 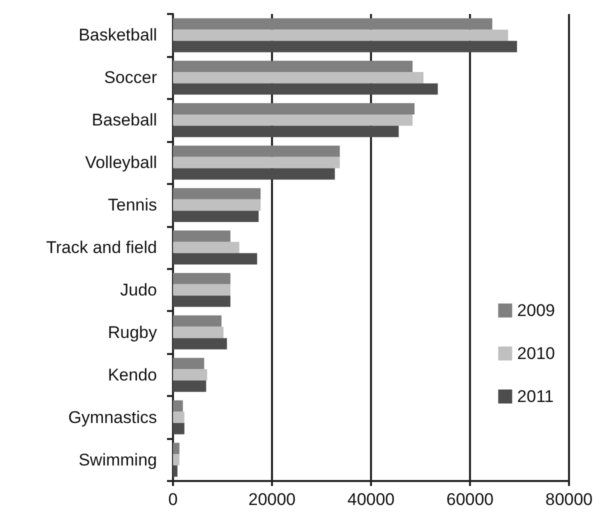 What do you see at coordinates (132, 205) in the screenshot?
I see `y-tick-label: Tennis` at bounding box center [132, 205].